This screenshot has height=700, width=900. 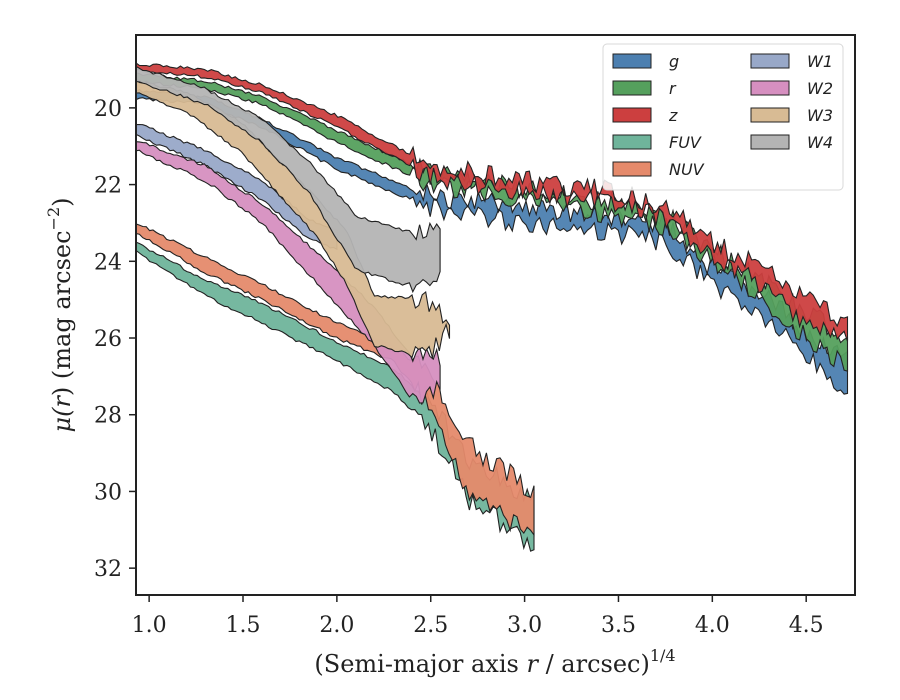 What do you see at coordinates (712, 625) in the screenshot?
I see `x-tick-label: 4.0` at bounding box center [712, 625].